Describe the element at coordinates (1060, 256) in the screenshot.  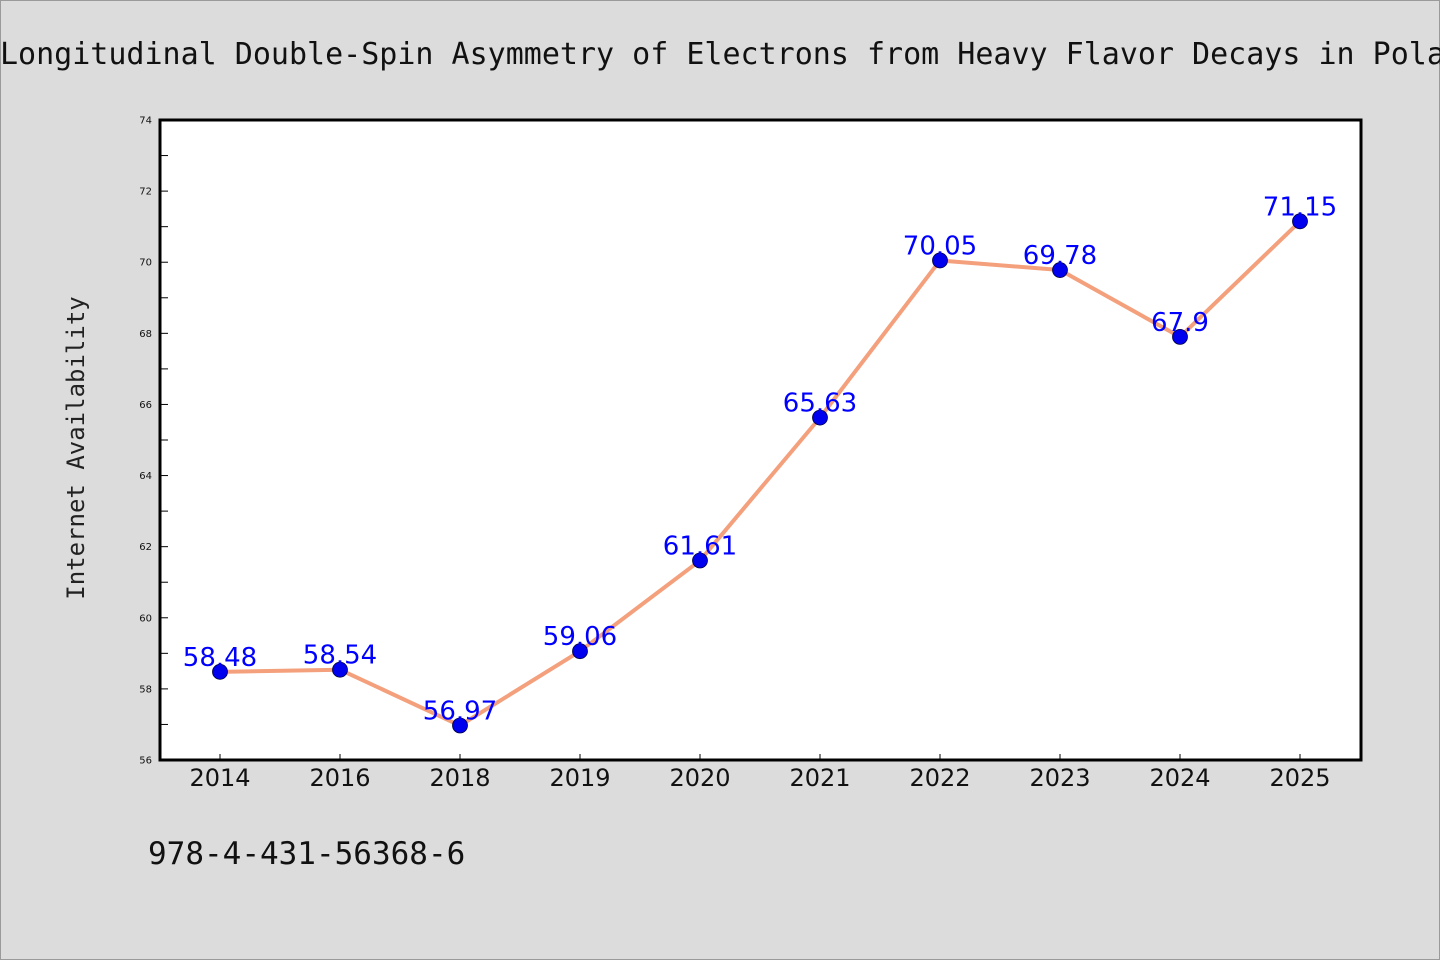
I see `data-label: 69.78` at that location.